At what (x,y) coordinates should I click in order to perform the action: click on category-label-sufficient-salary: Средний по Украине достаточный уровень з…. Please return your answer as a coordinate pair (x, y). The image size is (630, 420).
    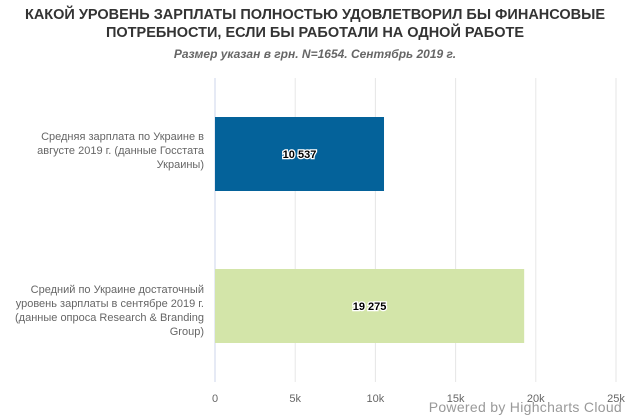
    Looking at the image, I should click on (109, 311).